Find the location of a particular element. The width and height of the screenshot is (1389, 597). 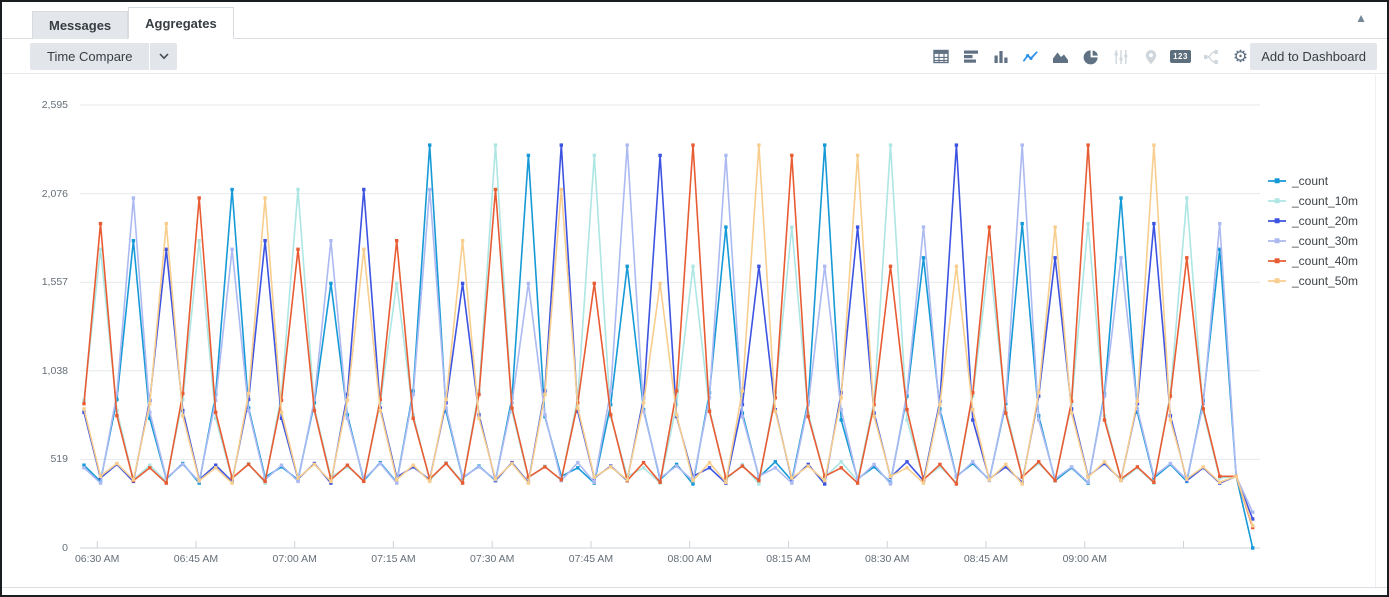

settings-gear-icon: ⚙ is located at coordinates (1240, 56).